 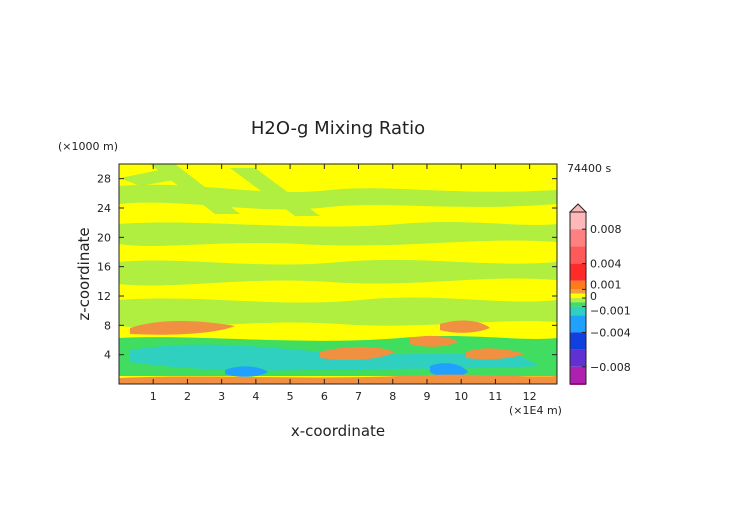 What do you see at coordinates (104, 208) in the screenshot?
I see `y-tick-label: 24` at bounding box center [104, 208].